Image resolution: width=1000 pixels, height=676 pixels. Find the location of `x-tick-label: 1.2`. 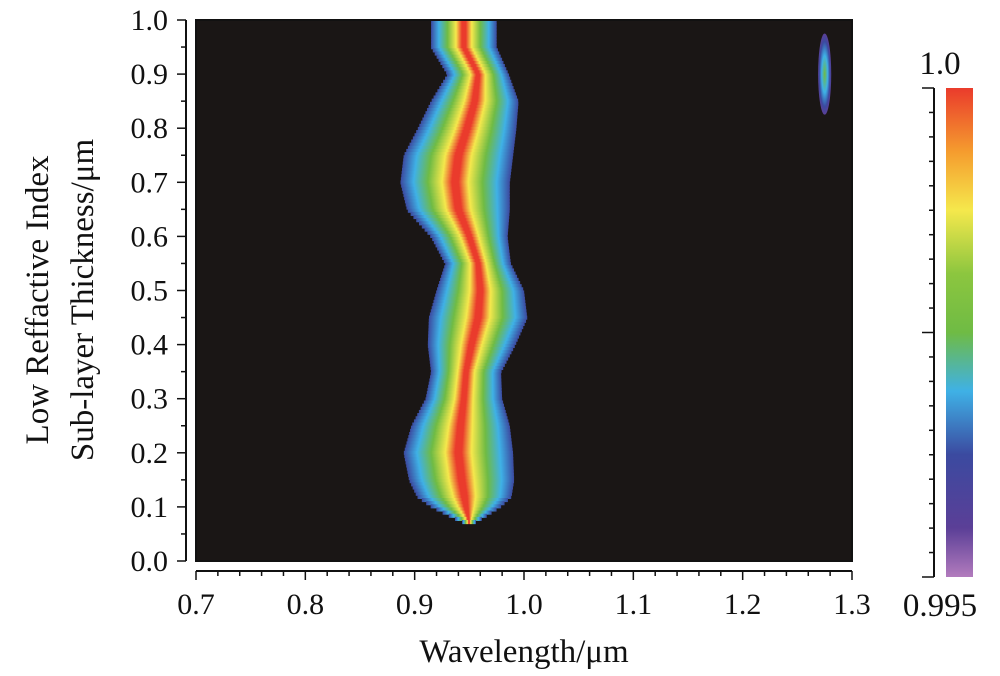

x-tick-label: 1.2 is located at coordinates (743, 604).